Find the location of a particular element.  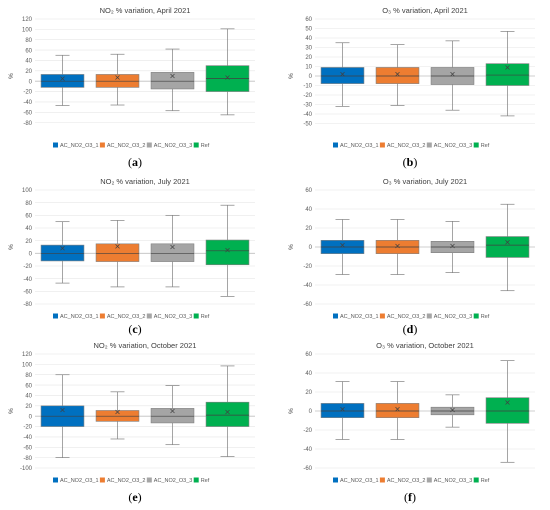

caption-f: (f) is located at coordinates (410, 497).